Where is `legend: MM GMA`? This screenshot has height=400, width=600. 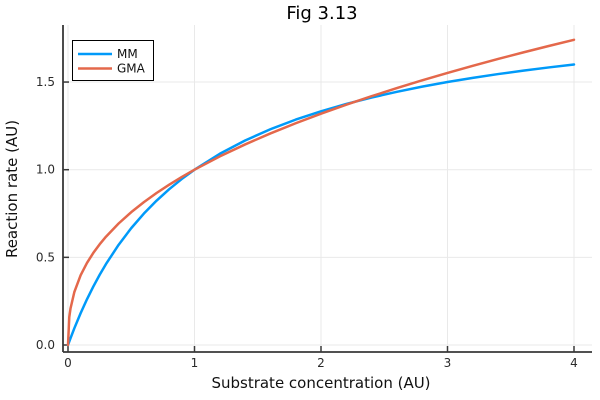
legend: MM GMA is located at coordinates (113, 60).